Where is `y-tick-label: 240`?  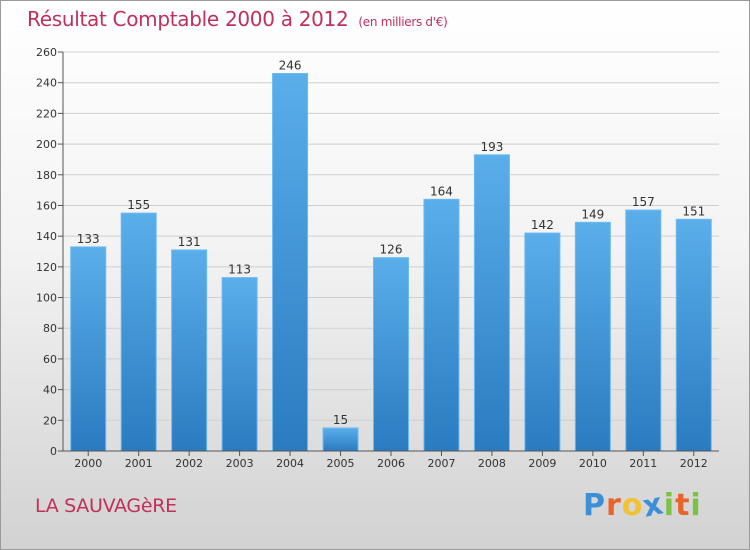 y-tick-label: 240 is located at coordinates (46, 83).